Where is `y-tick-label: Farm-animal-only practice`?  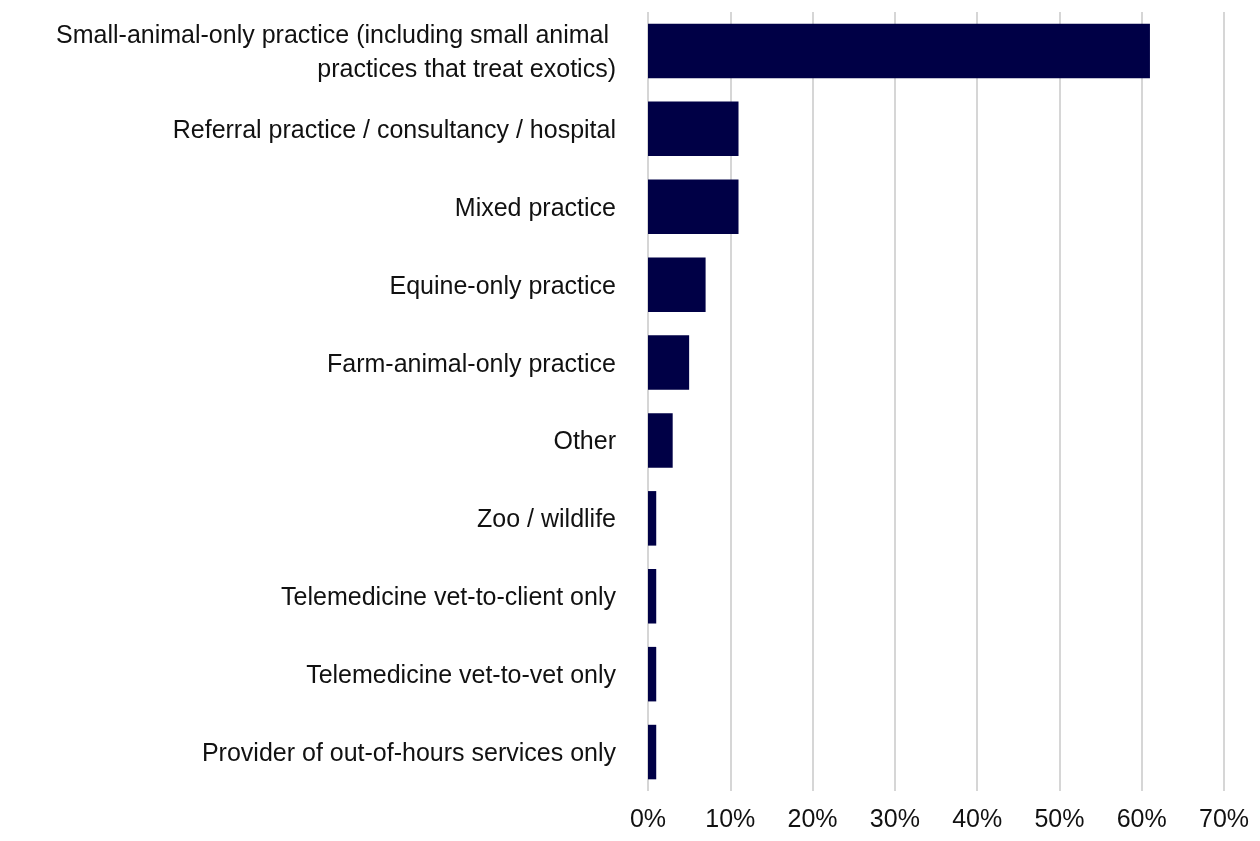 y-tick-label: Farm-animal-only practice is located at coordinates (471, 362).